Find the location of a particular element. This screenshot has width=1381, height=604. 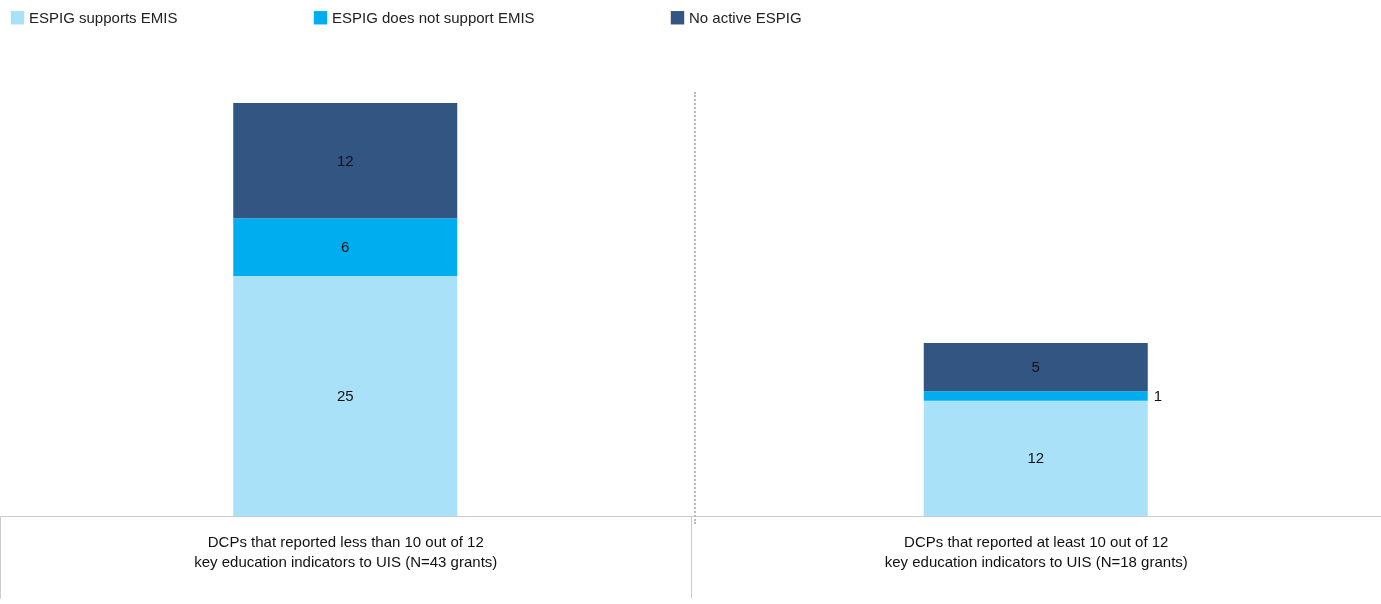

x-tick-label: DCPs that reported at least 10 out of 12 key education indicators to UIS (N=18 grants) is located at coordinates (1036, 551).